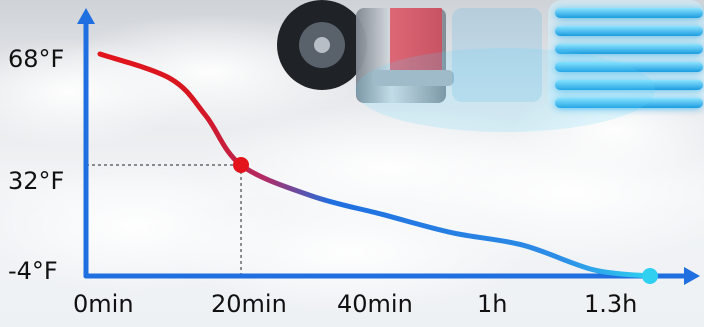 This screenshot has width=704, height=327. What do you see at coordinates (164, 220) in the screenshot?
I see `chart-guides` at bounding box center [164, 220].